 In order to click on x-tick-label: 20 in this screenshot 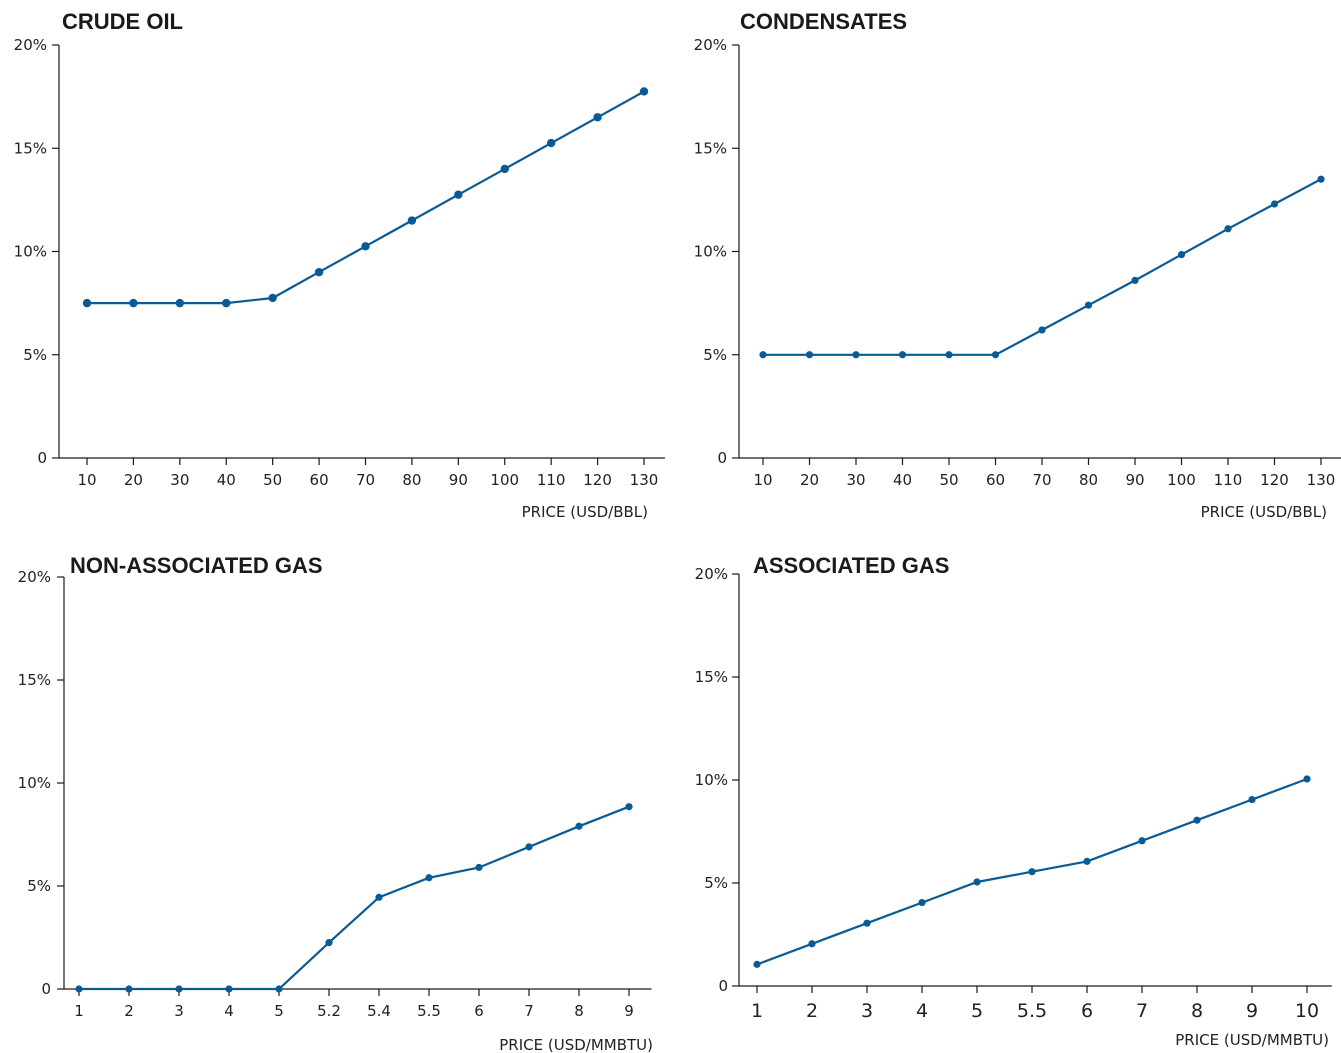, I will do `click(133, 480)`.